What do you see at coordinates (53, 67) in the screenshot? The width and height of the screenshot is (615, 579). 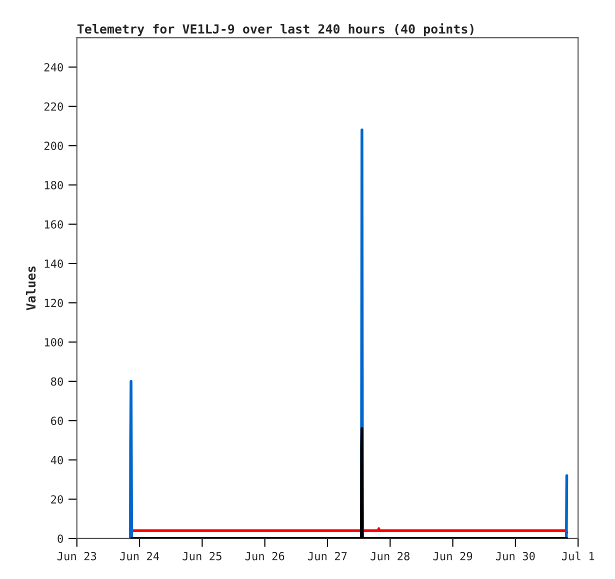 I see `y-tick-label: 240` at bounding box center [53, 67].